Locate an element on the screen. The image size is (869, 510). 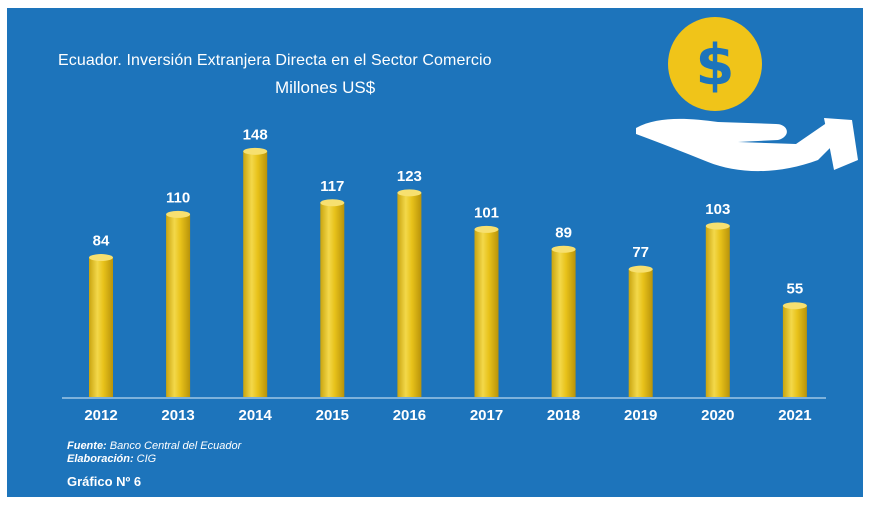
x-tick-2019: 2019 is located at coordinates (640, 415).